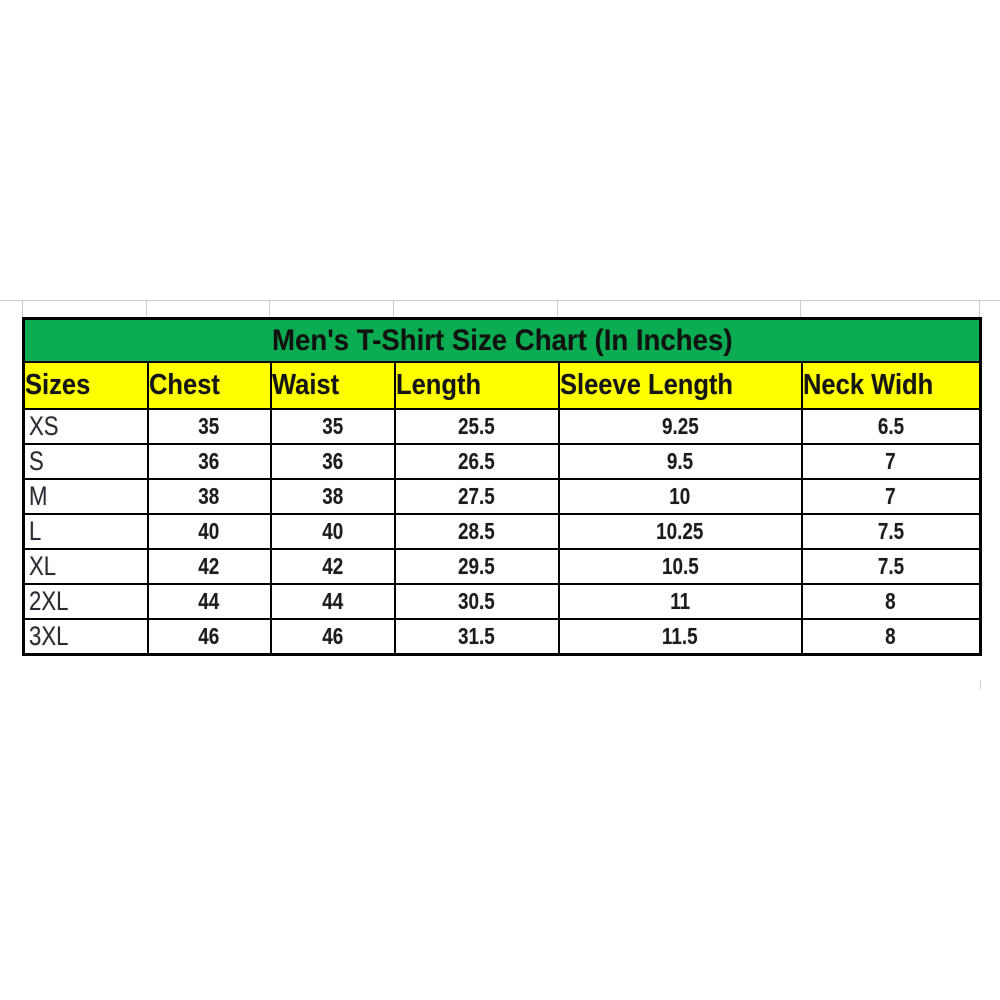 Image resolution: width=1000 pixels, height=1000 pixels. I want to click on sleeve-length-value: 9.25, so click(680, 426).